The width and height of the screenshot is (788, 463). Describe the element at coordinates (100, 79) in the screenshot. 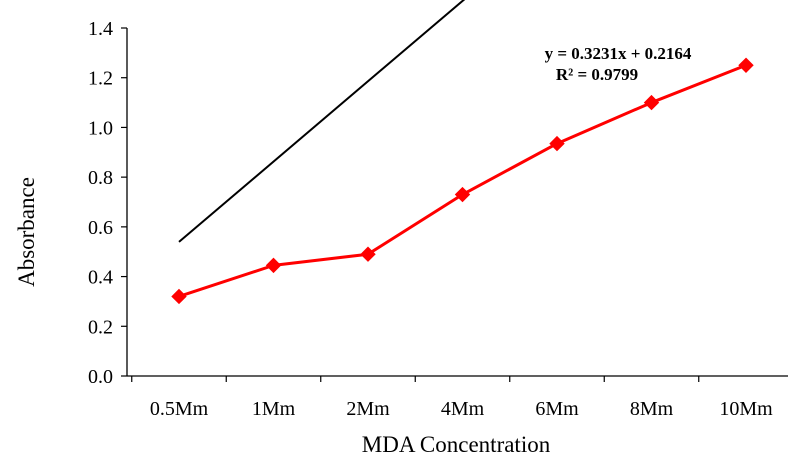

I see `y-tick-label: 1.2` at that location.